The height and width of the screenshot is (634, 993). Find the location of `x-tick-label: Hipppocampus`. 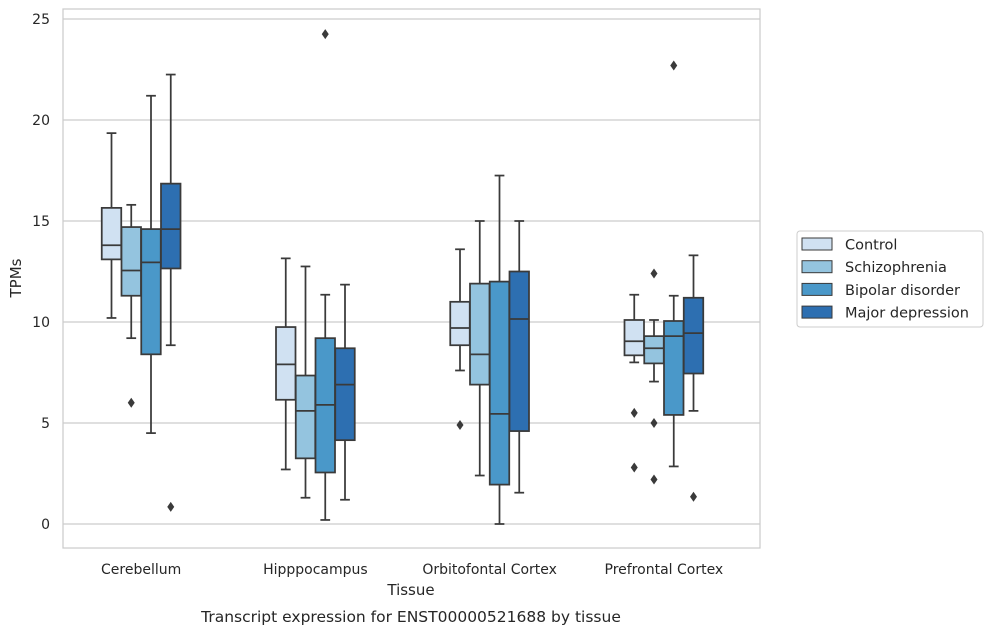

x-tick-label: Hipppocampus is located at coordinates (315, 570).